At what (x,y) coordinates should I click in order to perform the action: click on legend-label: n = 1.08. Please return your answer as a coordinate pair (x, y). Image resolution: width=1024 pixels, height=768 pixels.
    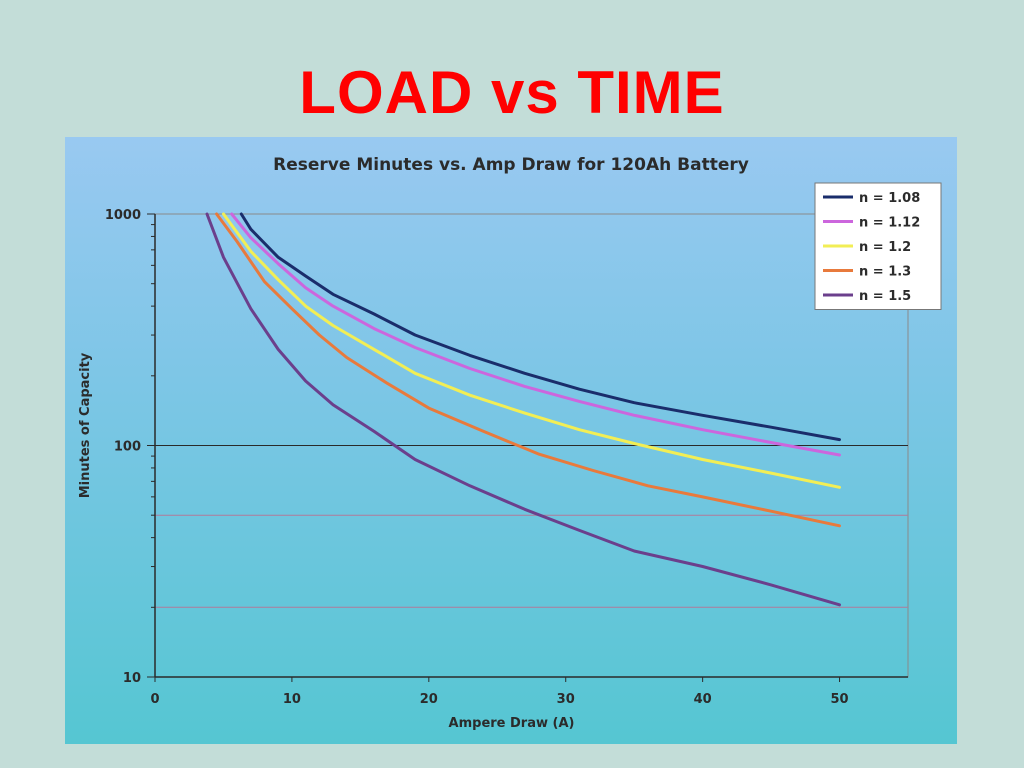
    Looking at the image, I should click on (889, 198).